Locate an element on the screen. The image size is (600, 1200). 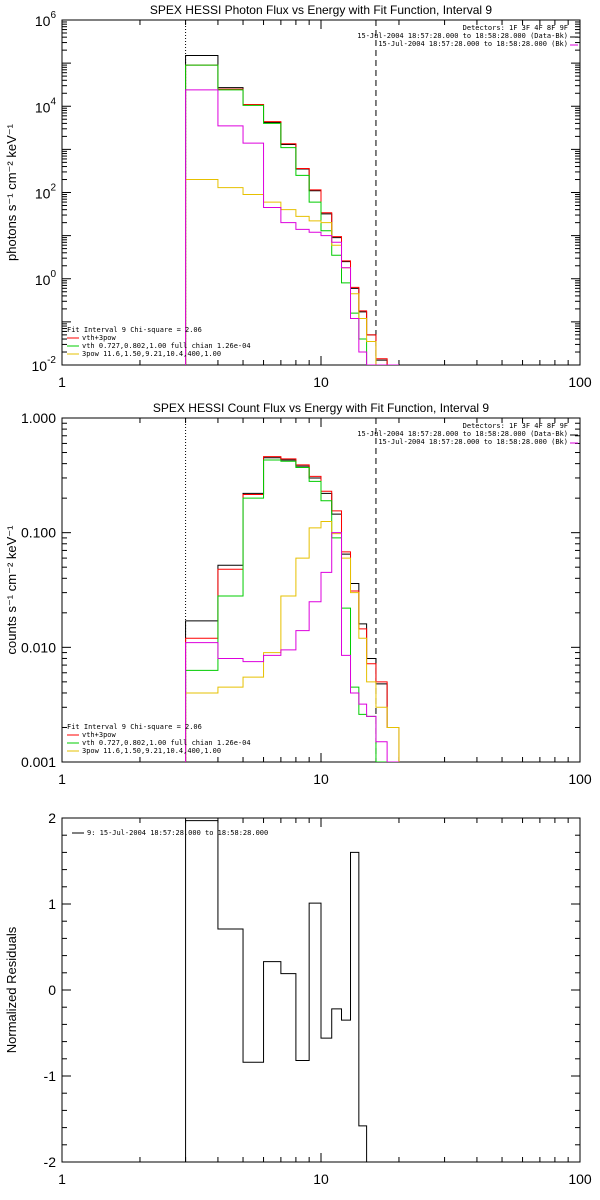
y-tick-label: 0.100 is located at coordinates (38, 533).